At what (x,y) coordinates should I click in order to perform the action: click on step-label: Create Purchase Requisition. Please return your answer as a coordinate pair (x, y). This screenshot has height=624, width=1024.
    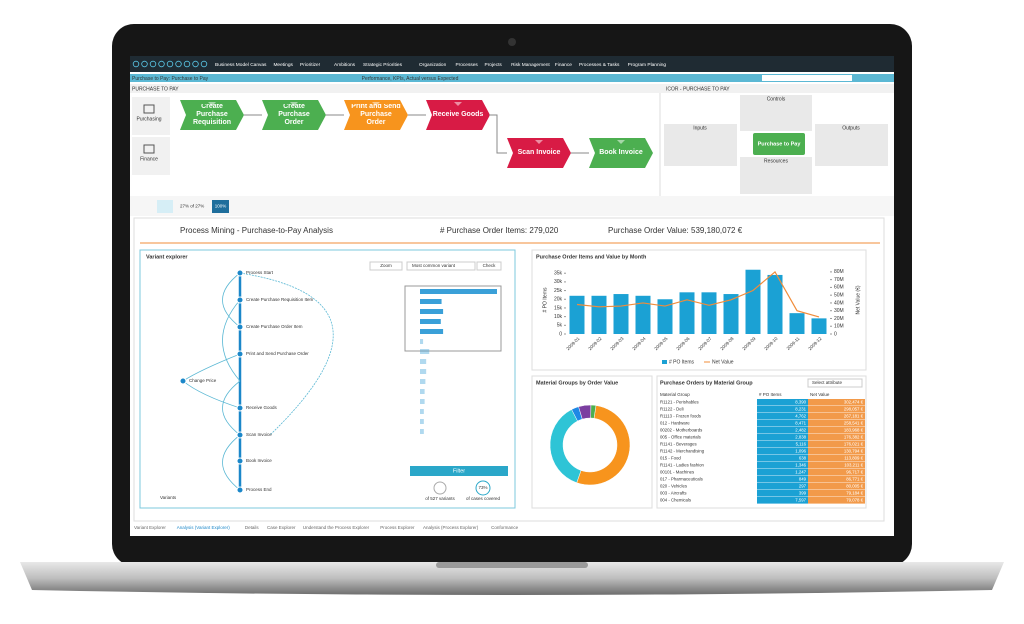
    Looking at the image, I should click on (212, 115).